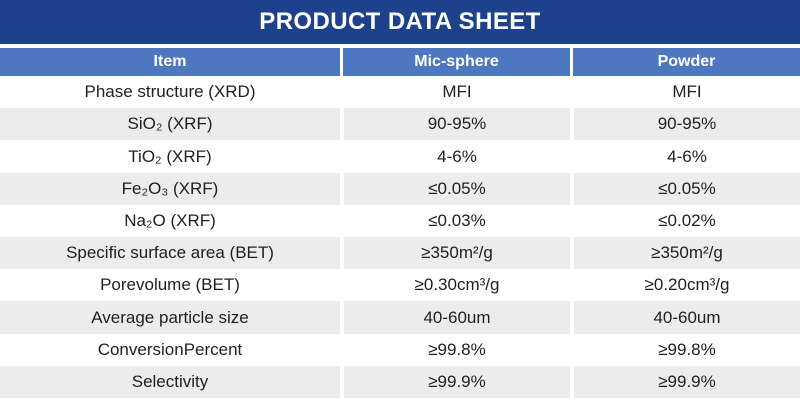  What do you see at coordinates (455, 188) in the screenshot?
I see `mic-sphere-cell: ≤0.05%` at bounding box center [455, 188].